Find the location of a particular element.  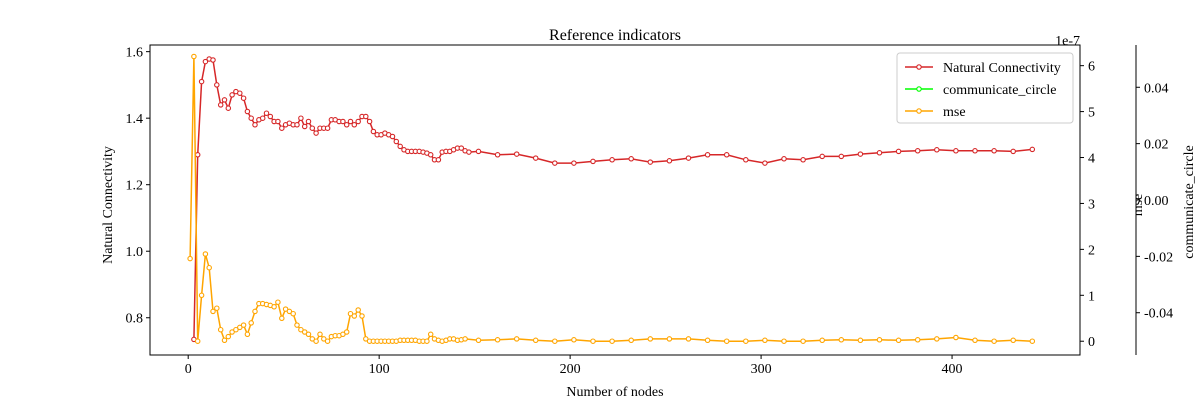

legend-marker-communicate-circle is located at coordinates (919, 89).